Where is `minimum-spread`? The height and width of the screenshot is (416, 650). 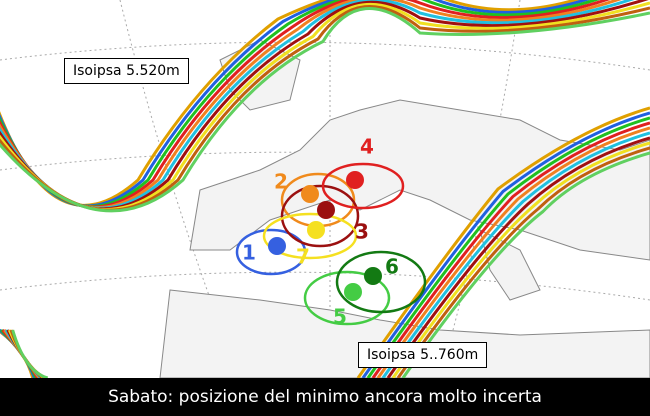 minimum-spread is located at coordinates (331, 244).